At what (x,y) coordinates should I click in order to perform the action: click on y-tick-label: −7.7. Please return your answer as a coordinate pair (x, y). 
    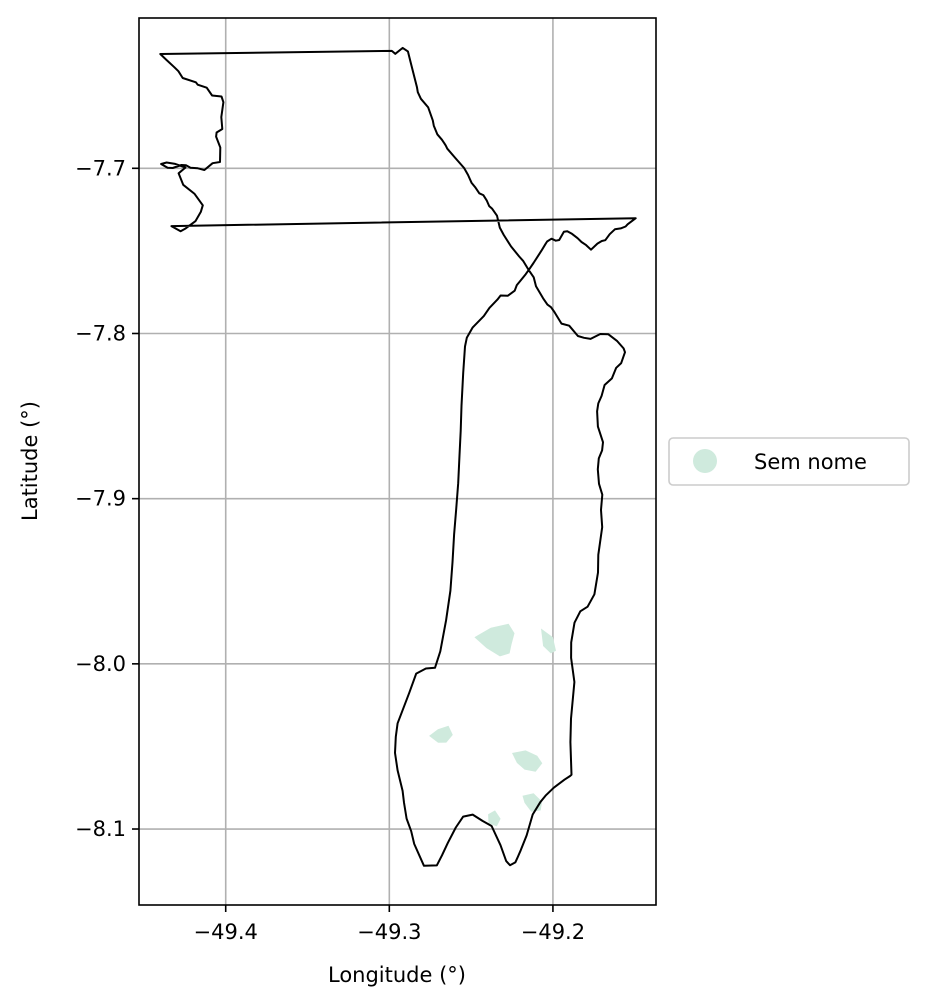
    Looking at the image, I should click on (100, 168).